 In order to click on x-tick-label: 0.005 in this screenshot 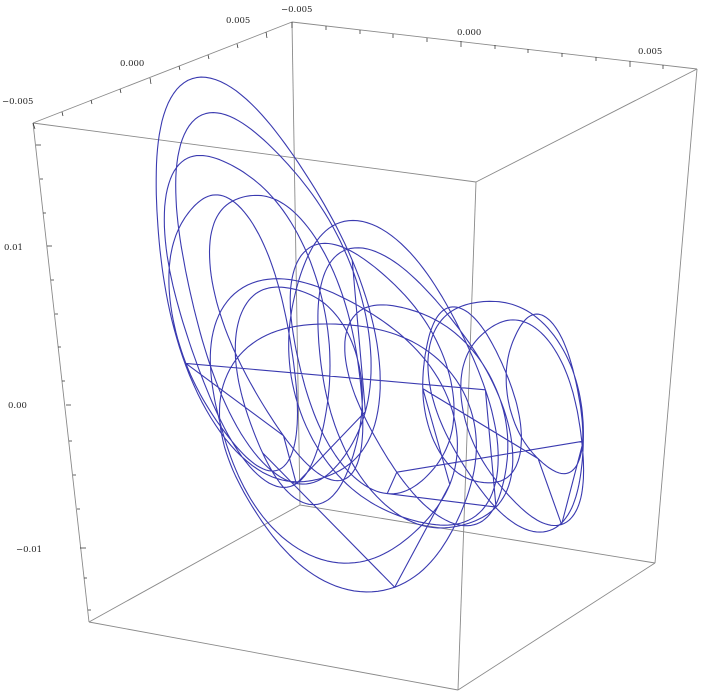, I will do `click(650, 52)`.